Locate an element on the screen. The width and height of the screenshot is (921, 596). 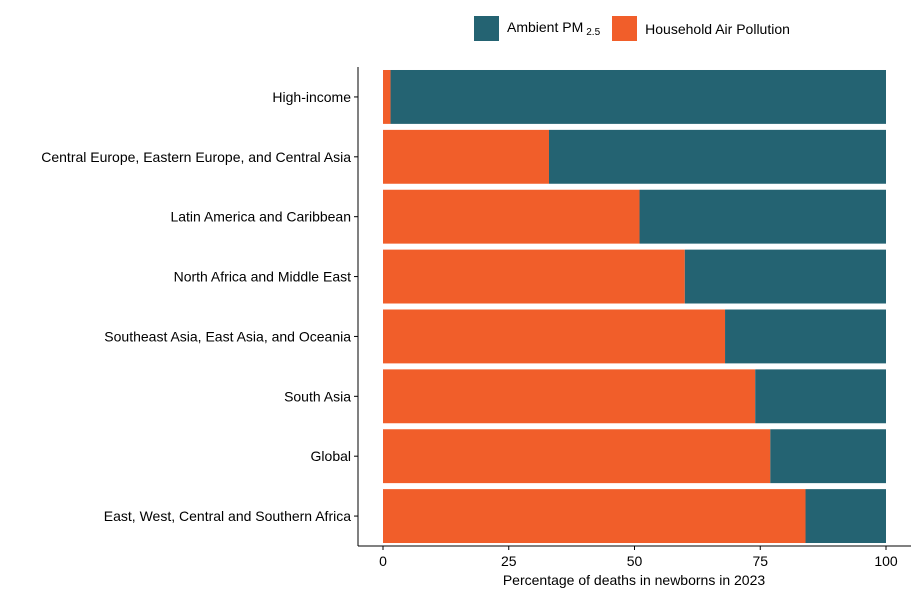
bar-household-air-pollution-central-europe-eastern-europe-and-central-asia is located at coordinates (466, 156).